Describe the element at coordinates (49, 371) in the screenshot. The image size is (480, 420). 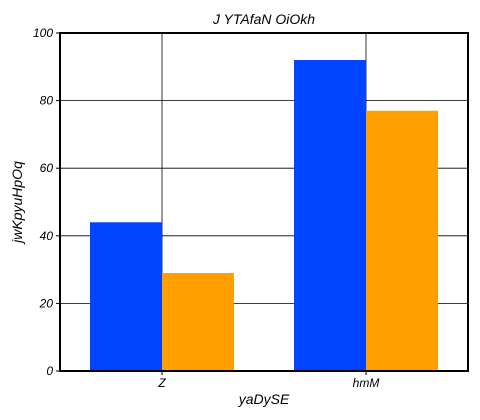
I see `y-tick-label: 0` at that location.